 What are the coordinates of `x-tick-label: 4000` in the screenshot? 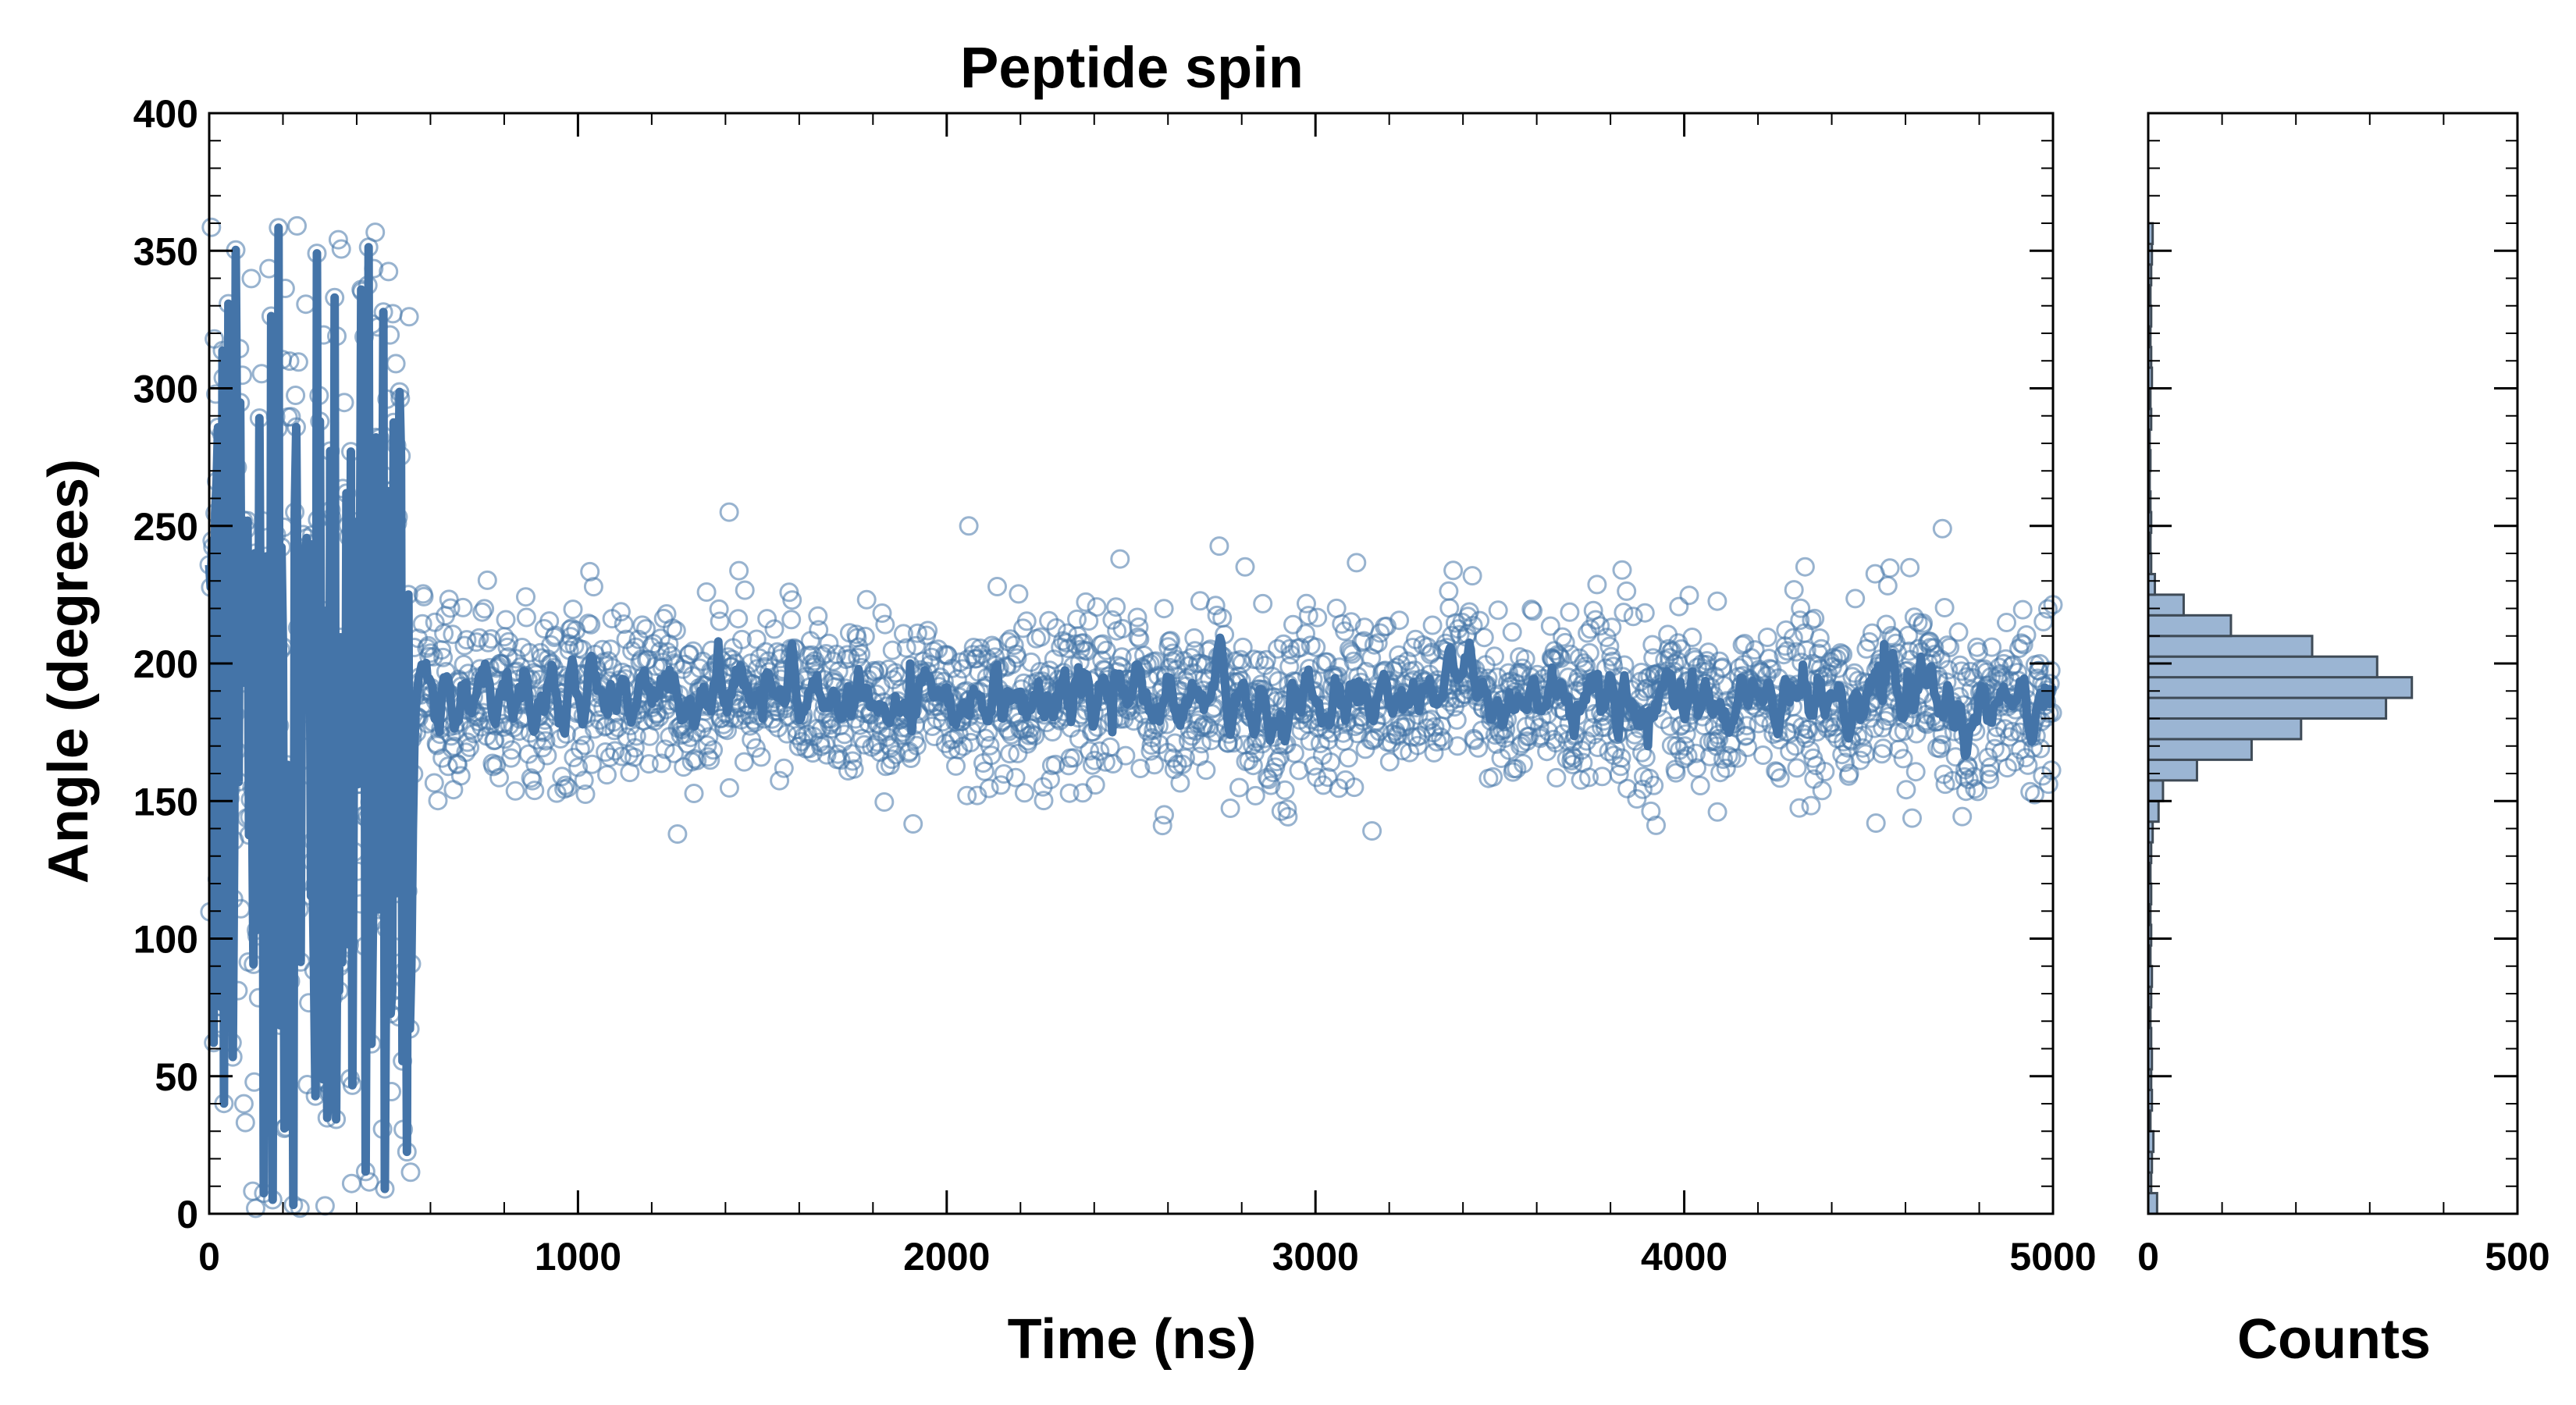 It's located at (1684, 1257).